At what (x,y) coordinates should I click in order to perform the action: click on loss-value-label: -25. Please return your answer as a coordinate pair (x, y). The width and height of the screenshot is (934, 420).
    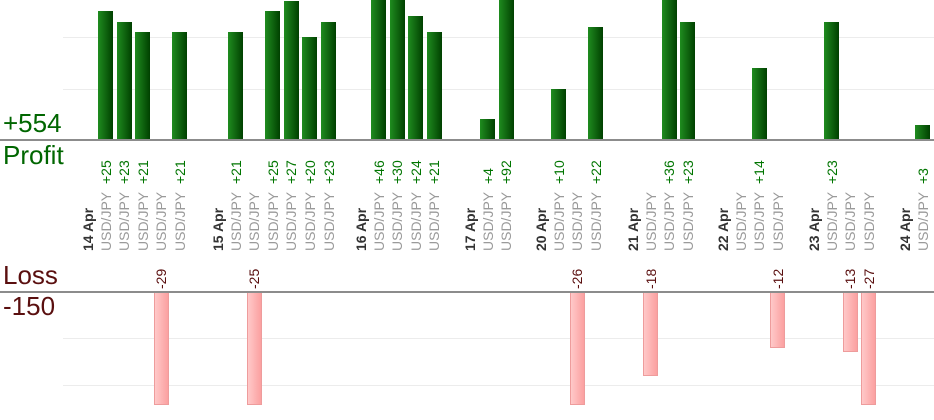
    Looking at the image, I should click on (254, 278).